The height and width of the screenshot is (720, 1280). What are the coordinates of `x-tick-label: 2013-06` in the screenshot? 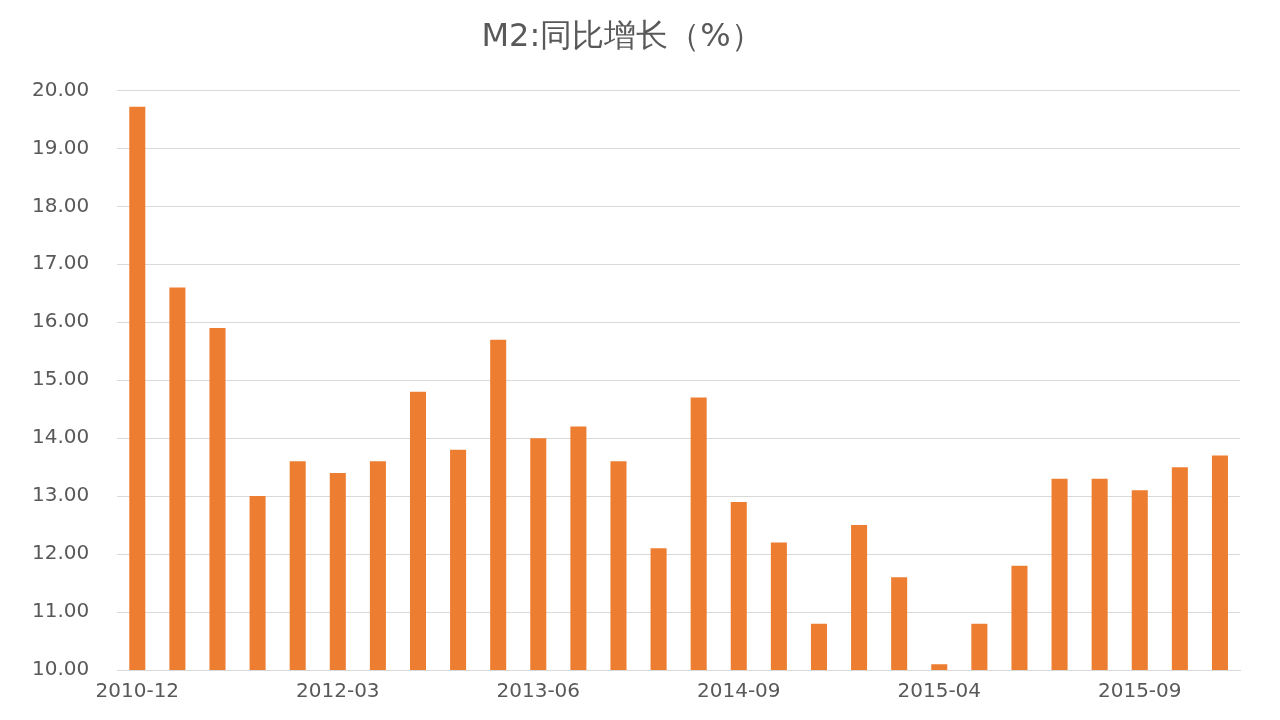 It's located at (538, 690).